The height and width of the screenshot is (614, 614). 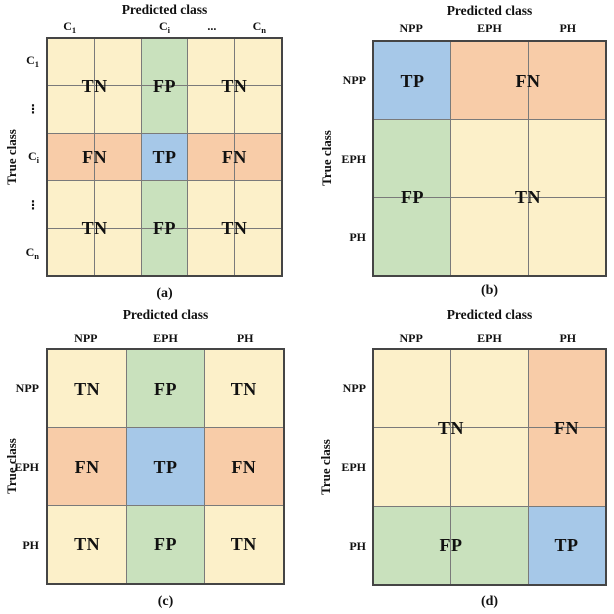 I want to click on confusion-matrix-grid: TN FN FP TP, so click(x=489, y=467).